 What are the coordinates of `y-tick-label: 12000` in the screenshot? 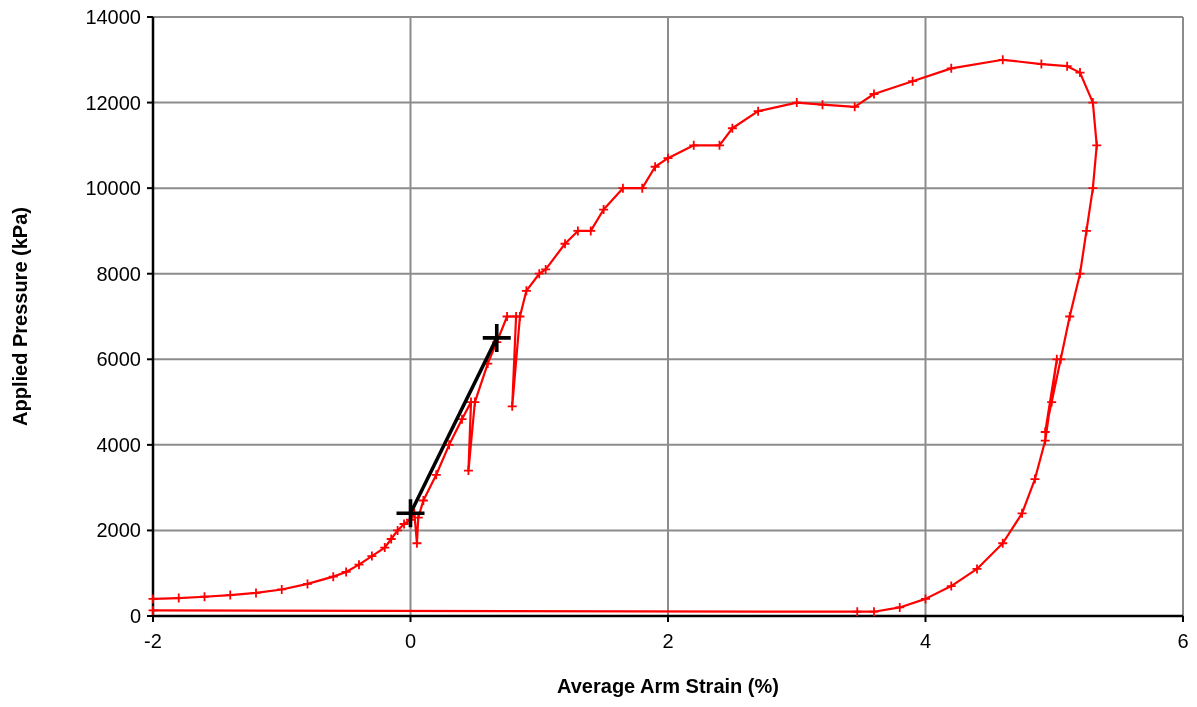 It's located at (113, 102).